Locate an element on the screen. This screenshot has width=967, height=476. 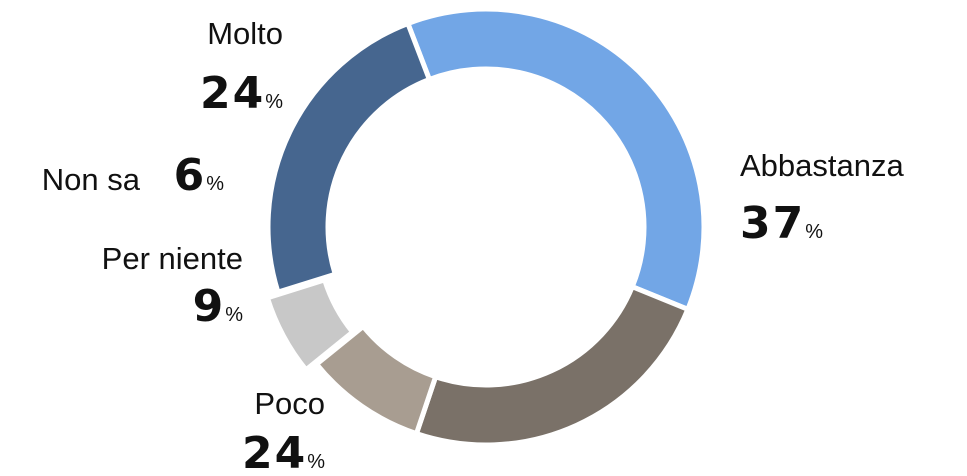
value-label: 9% is located at coordinates (218, 306).